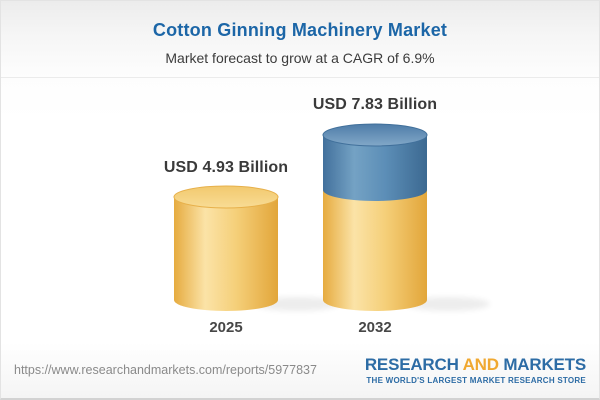 Image resolution: width=600 pixels, height=400 pixels. I want to click on logo-wordmark: RESEARCH AND MARKETS, so click(475, 365).